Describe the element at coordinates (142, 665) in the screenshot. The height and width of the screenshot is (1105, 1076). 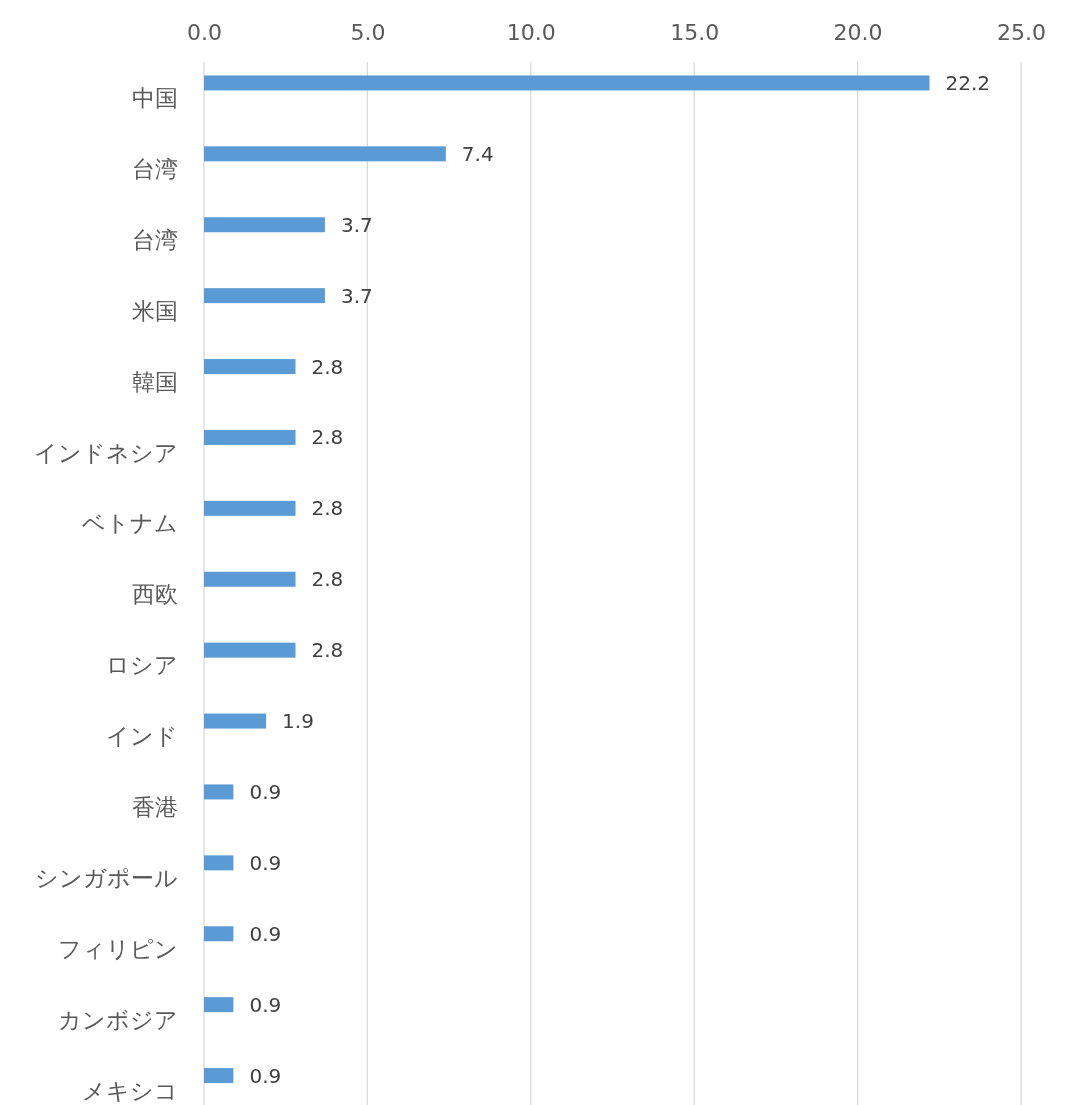
I see `y-tick-label: ロシア` at that location.